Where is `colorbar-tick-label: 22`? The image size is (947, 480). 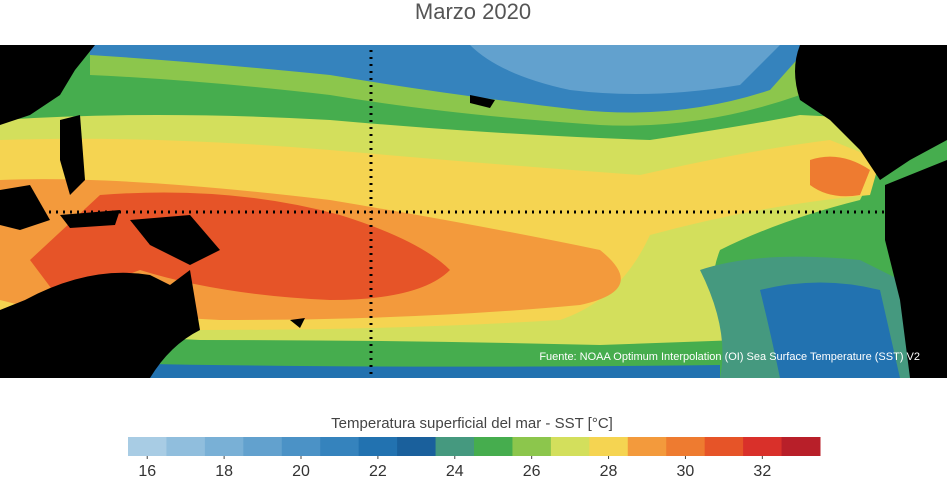
colorbar-tick-label: 22 is located at coordinates (378, 471).